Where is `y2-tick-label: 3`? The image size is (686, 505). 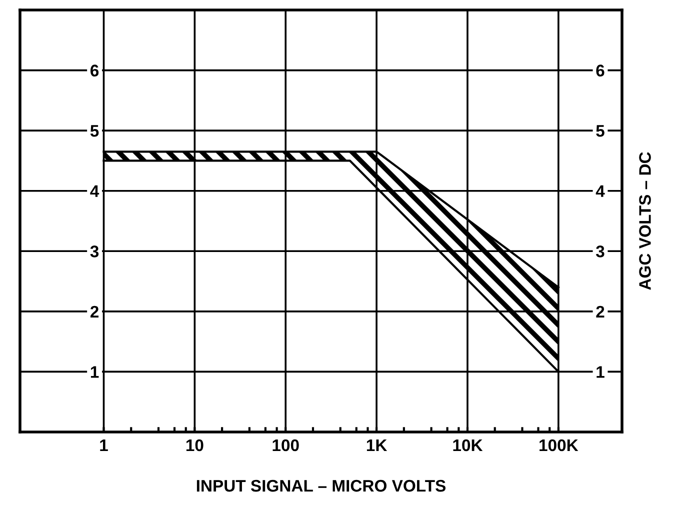 y2-tick-label: 3 is located at coordinates (600, 252).